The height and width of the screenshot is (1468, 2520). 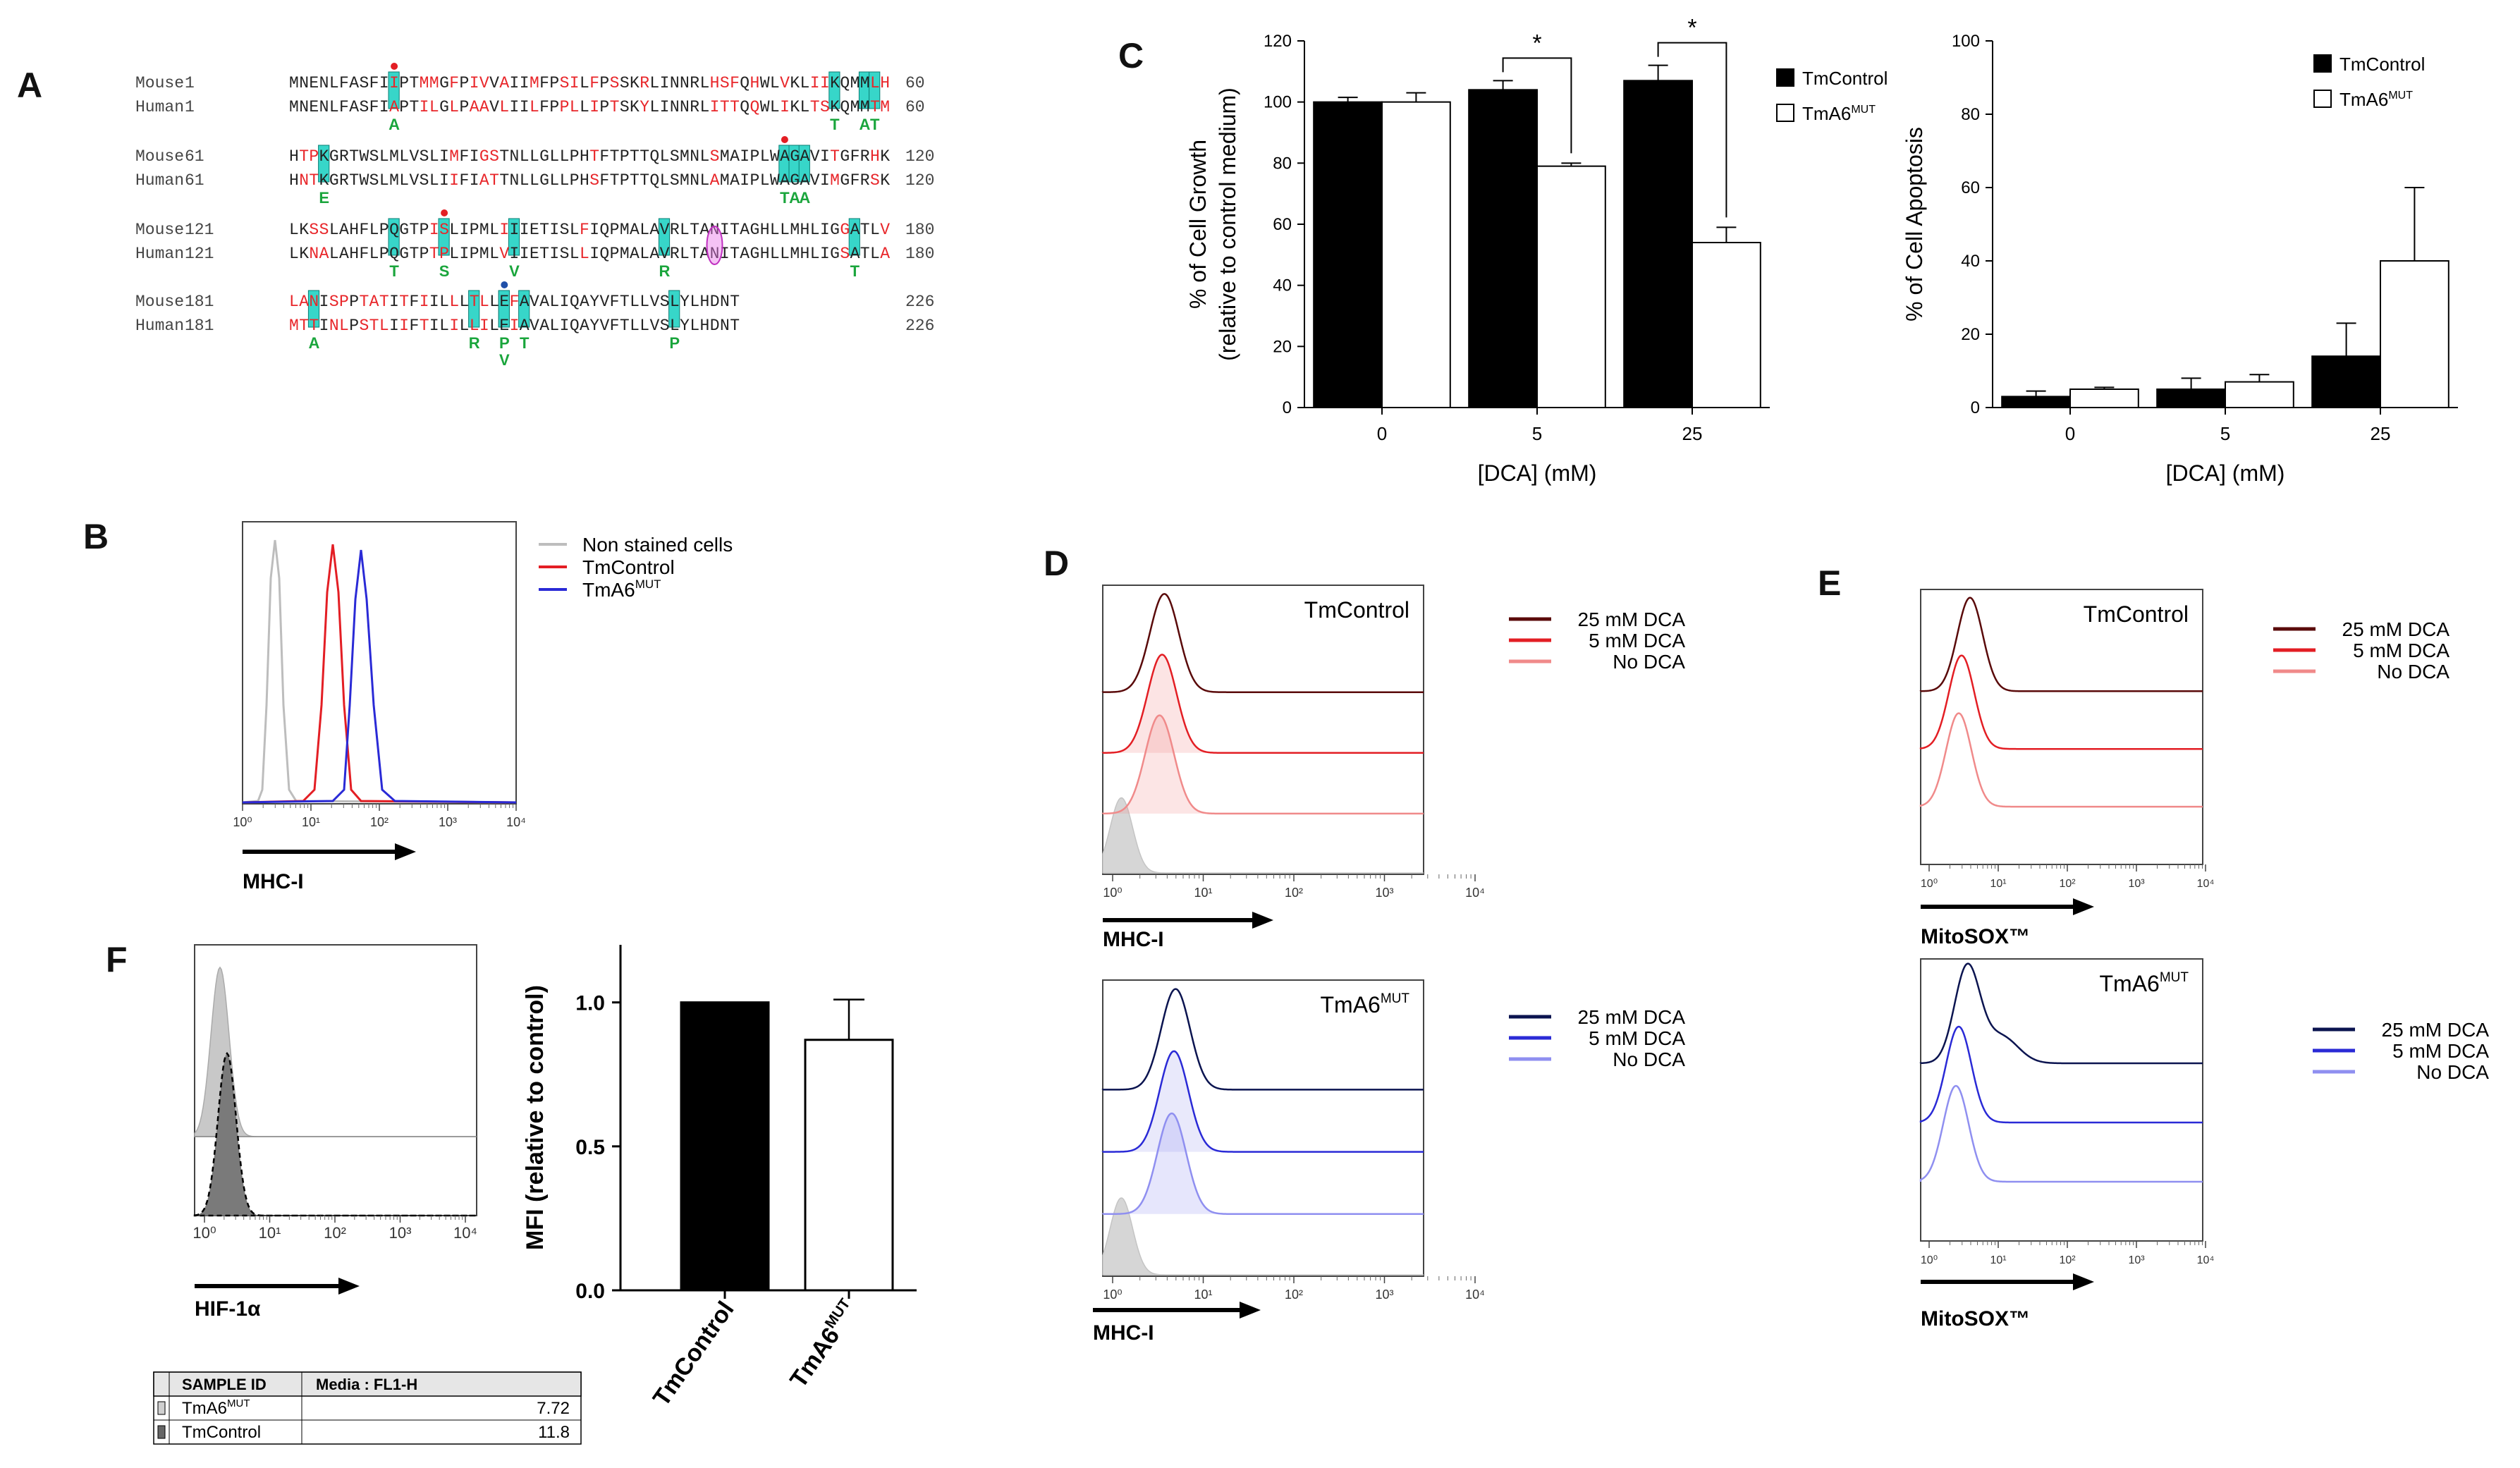 What do you see at coordinates (2376, 99) in the screenshot?
I see `legend-label: TmA6MUT` at bounding box center [2376, 99].